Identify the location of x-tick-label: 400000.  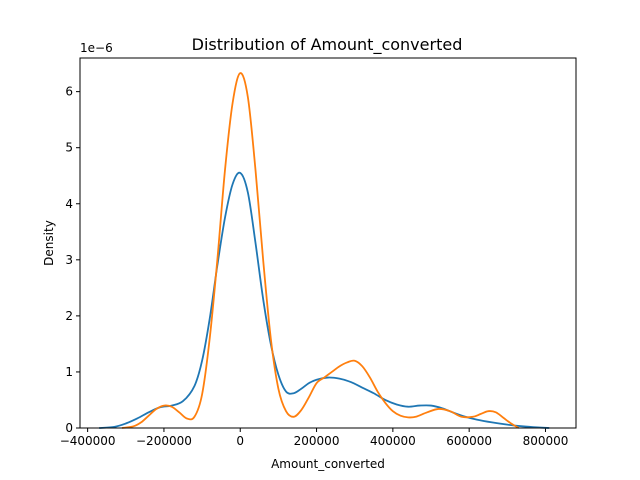
(393, 441).